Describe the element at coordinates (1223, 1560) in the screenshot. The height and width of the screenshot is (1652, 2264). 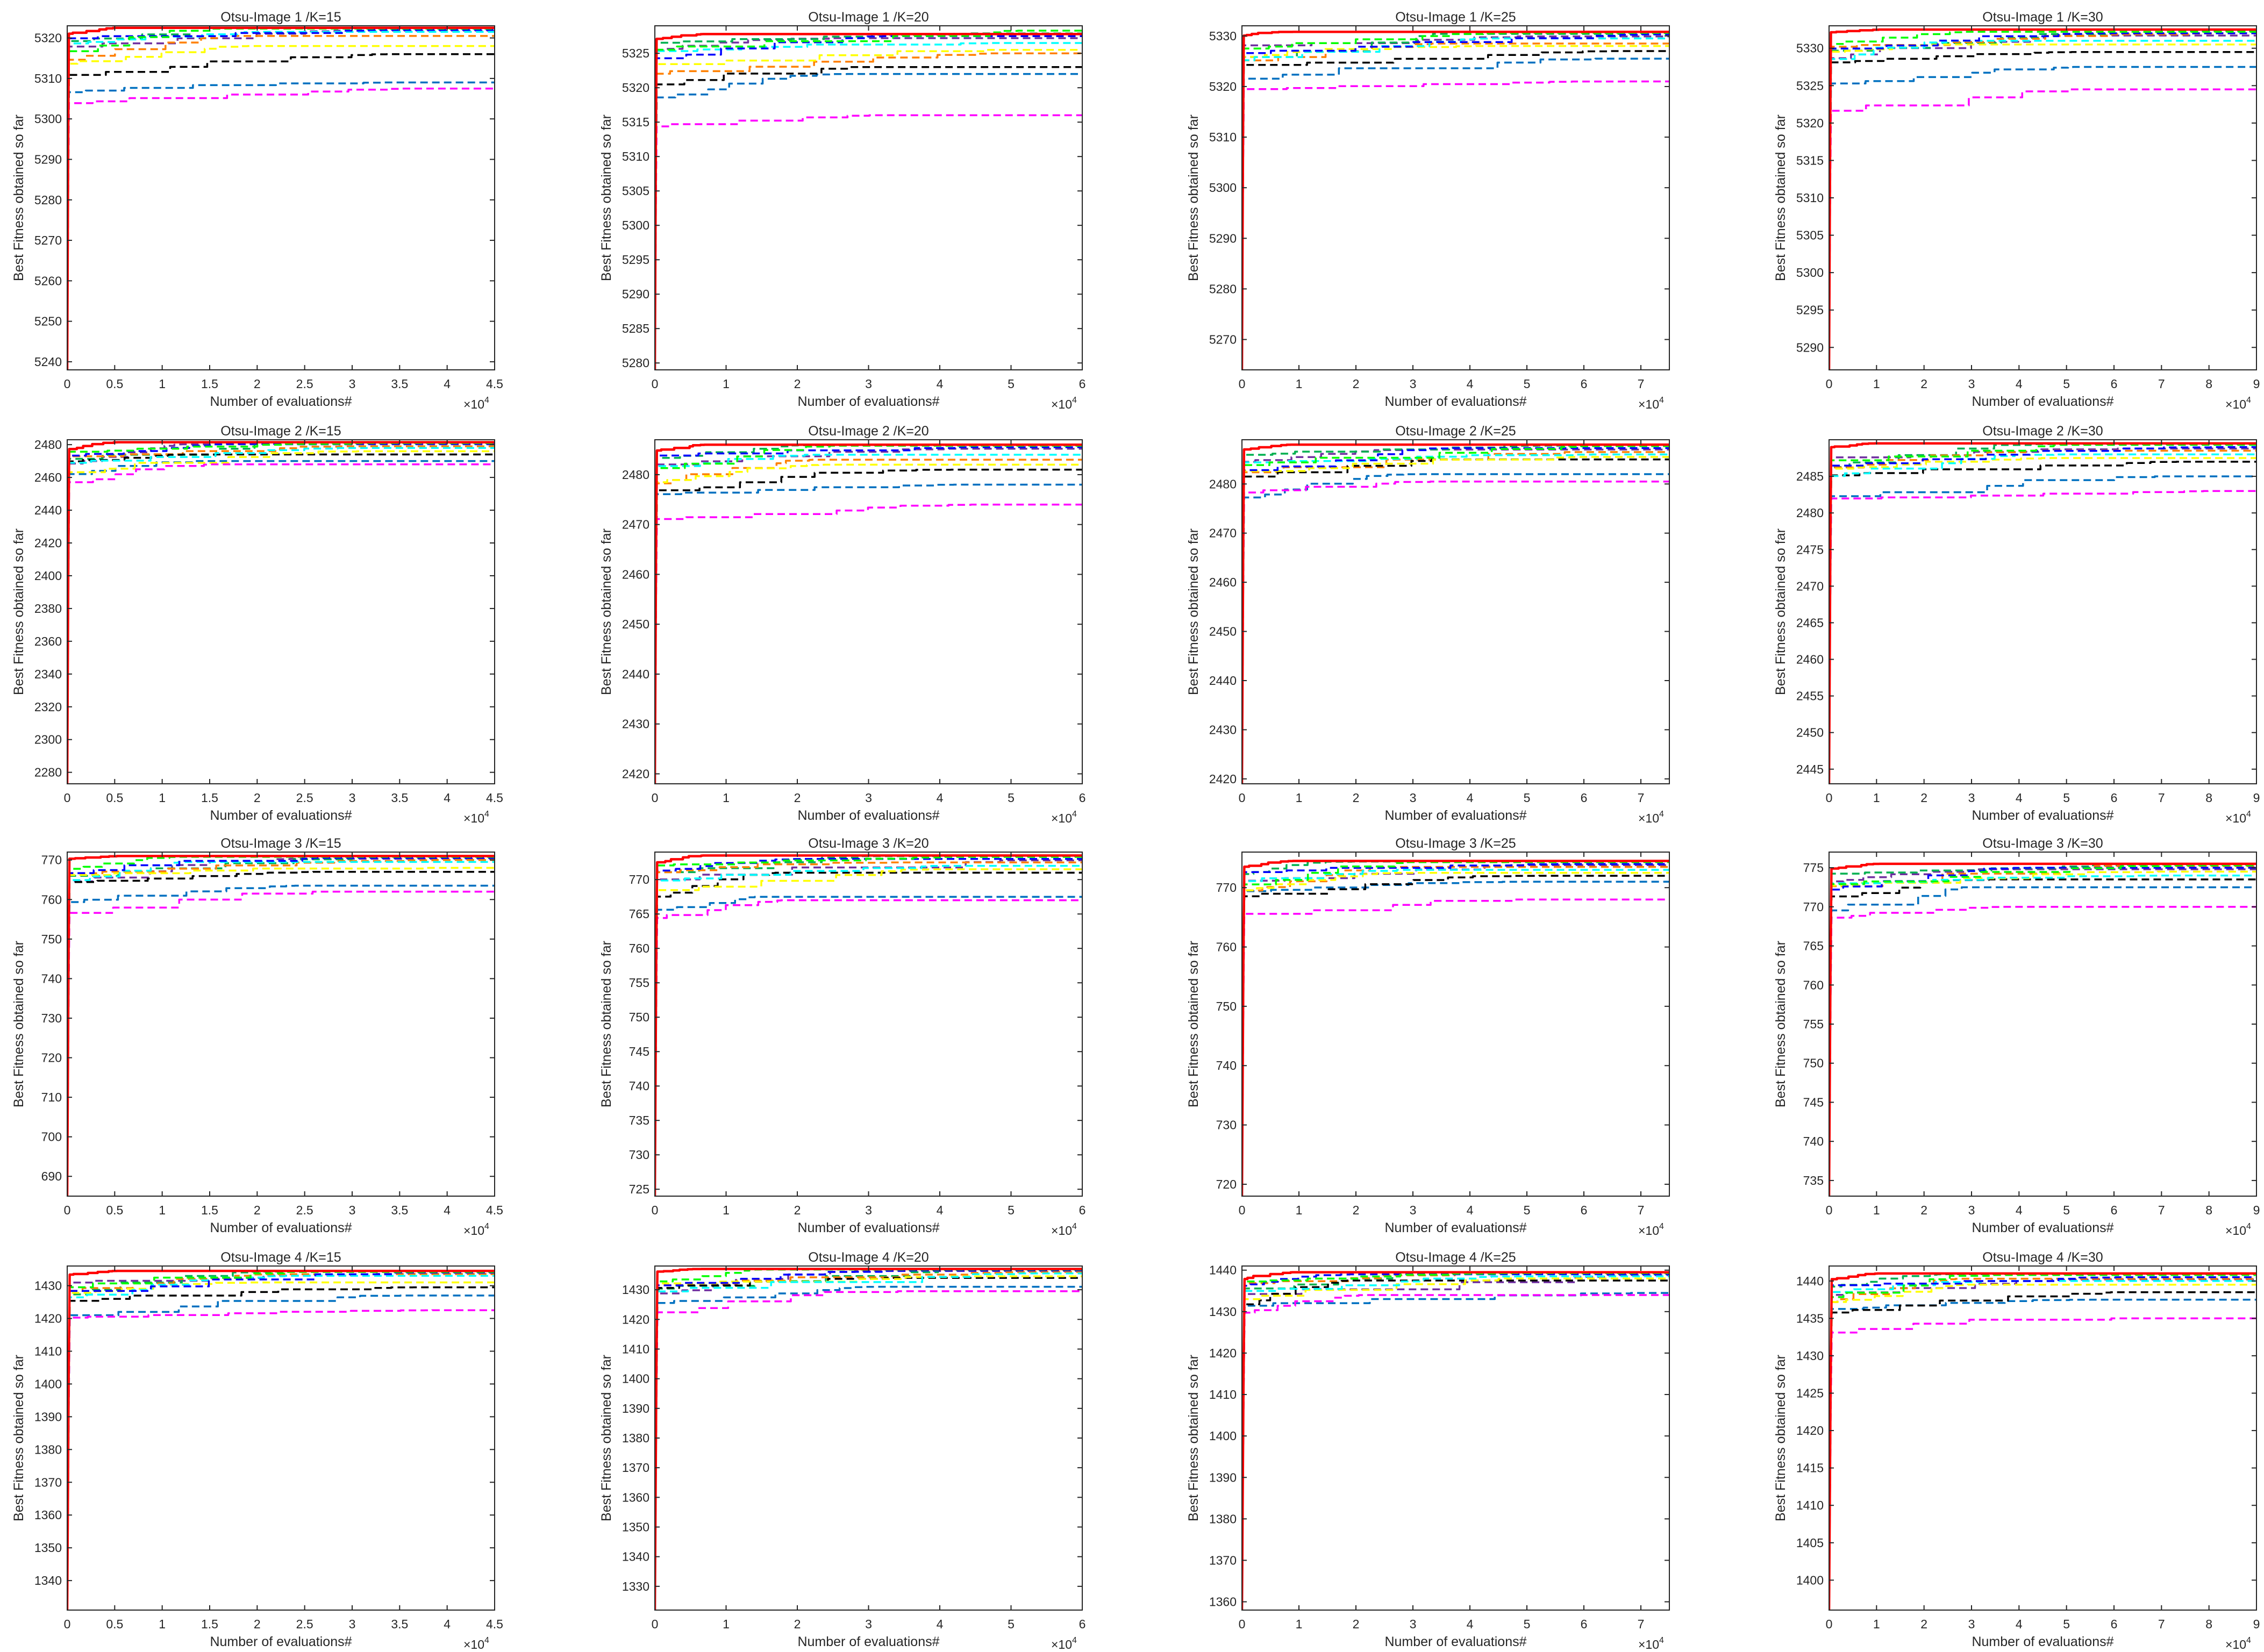
I see `y-tick-label: 1370` at that location.